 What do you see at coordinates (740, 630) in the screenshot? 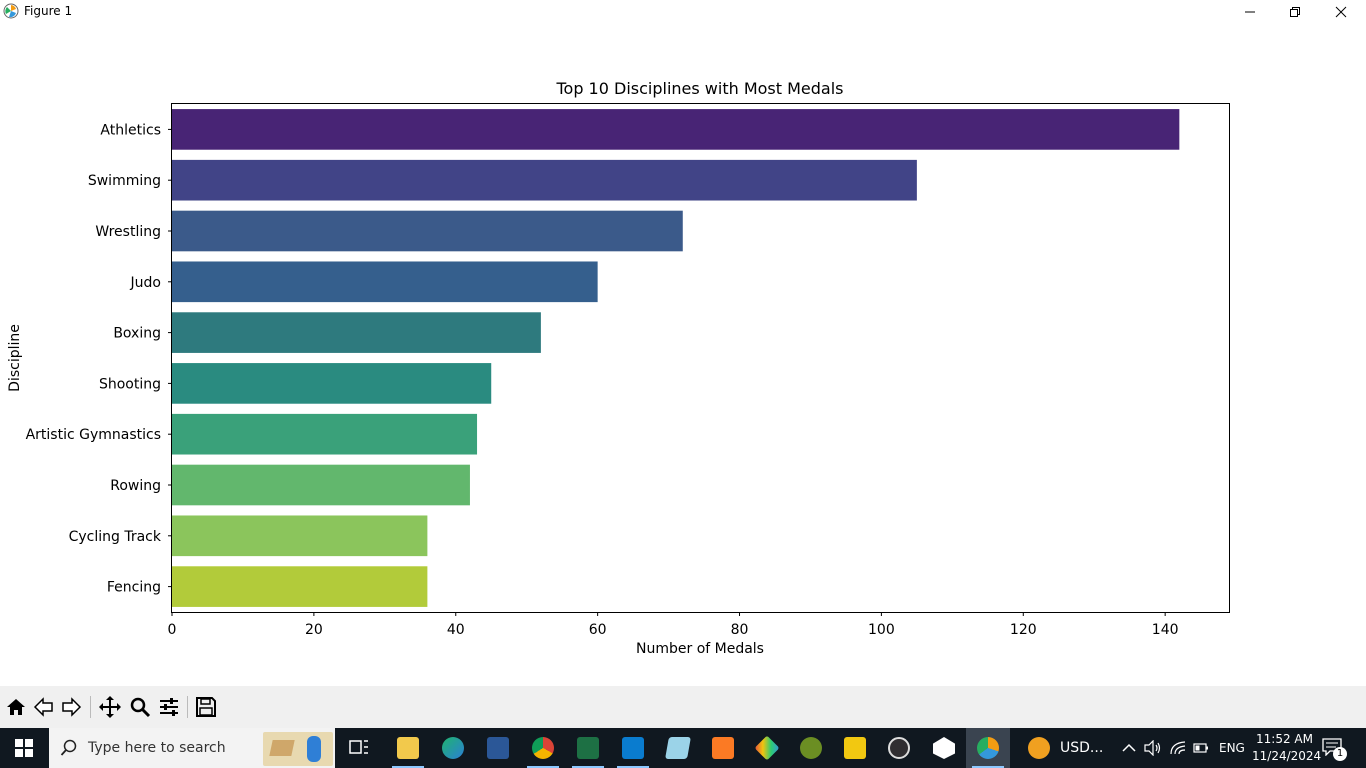
I see `x-tick-label: 80` at bounding box center [740, 630].